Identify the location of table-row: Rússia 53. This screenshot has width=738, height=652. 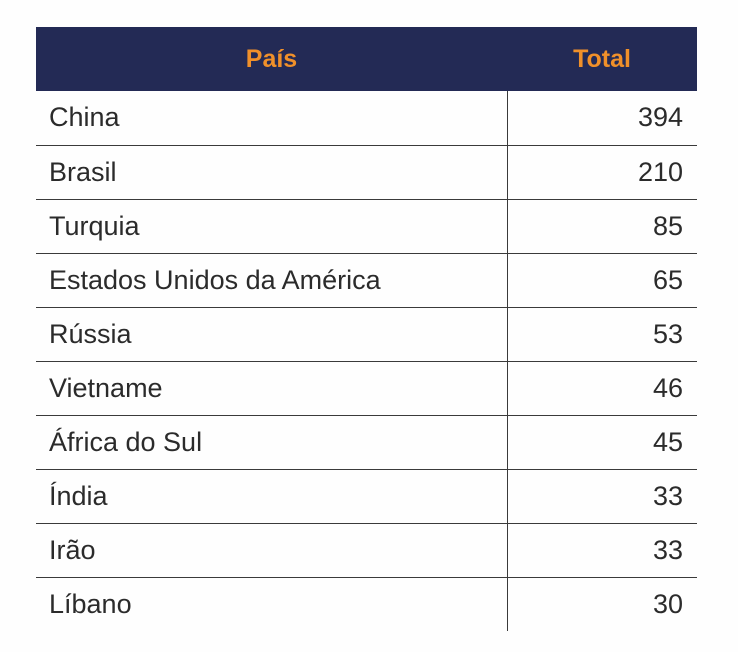
(366, 334).